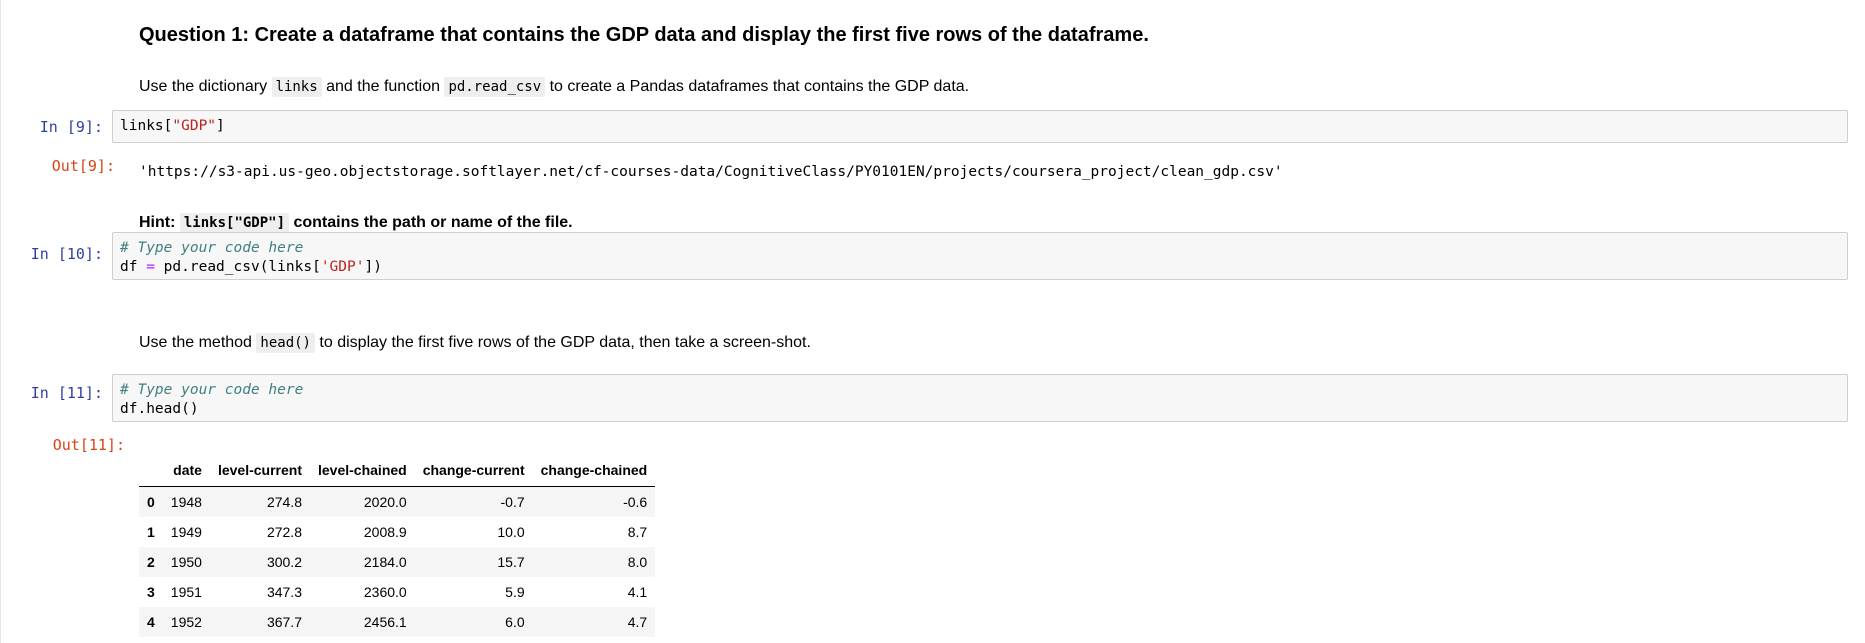  I want to click on code-string: 'GDP', so click(342, 267).